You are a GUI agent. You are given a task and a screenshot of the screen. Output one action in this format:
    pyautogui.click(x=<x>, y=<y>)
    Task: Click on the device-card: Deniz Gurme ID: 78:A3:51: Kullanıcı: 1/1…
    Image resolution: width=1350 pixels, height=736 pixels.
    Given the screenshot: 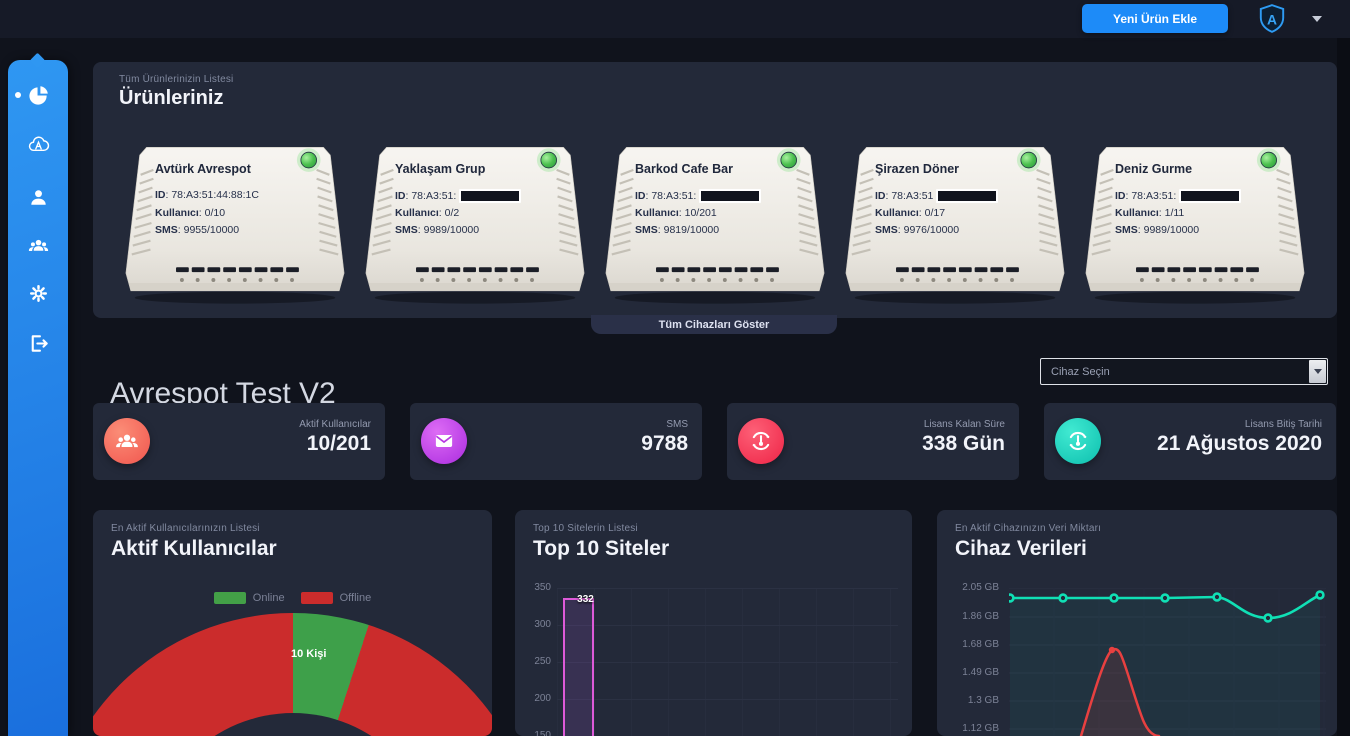 What is the action you would take?
    pyautogui.click(x=1195, y=222)
    